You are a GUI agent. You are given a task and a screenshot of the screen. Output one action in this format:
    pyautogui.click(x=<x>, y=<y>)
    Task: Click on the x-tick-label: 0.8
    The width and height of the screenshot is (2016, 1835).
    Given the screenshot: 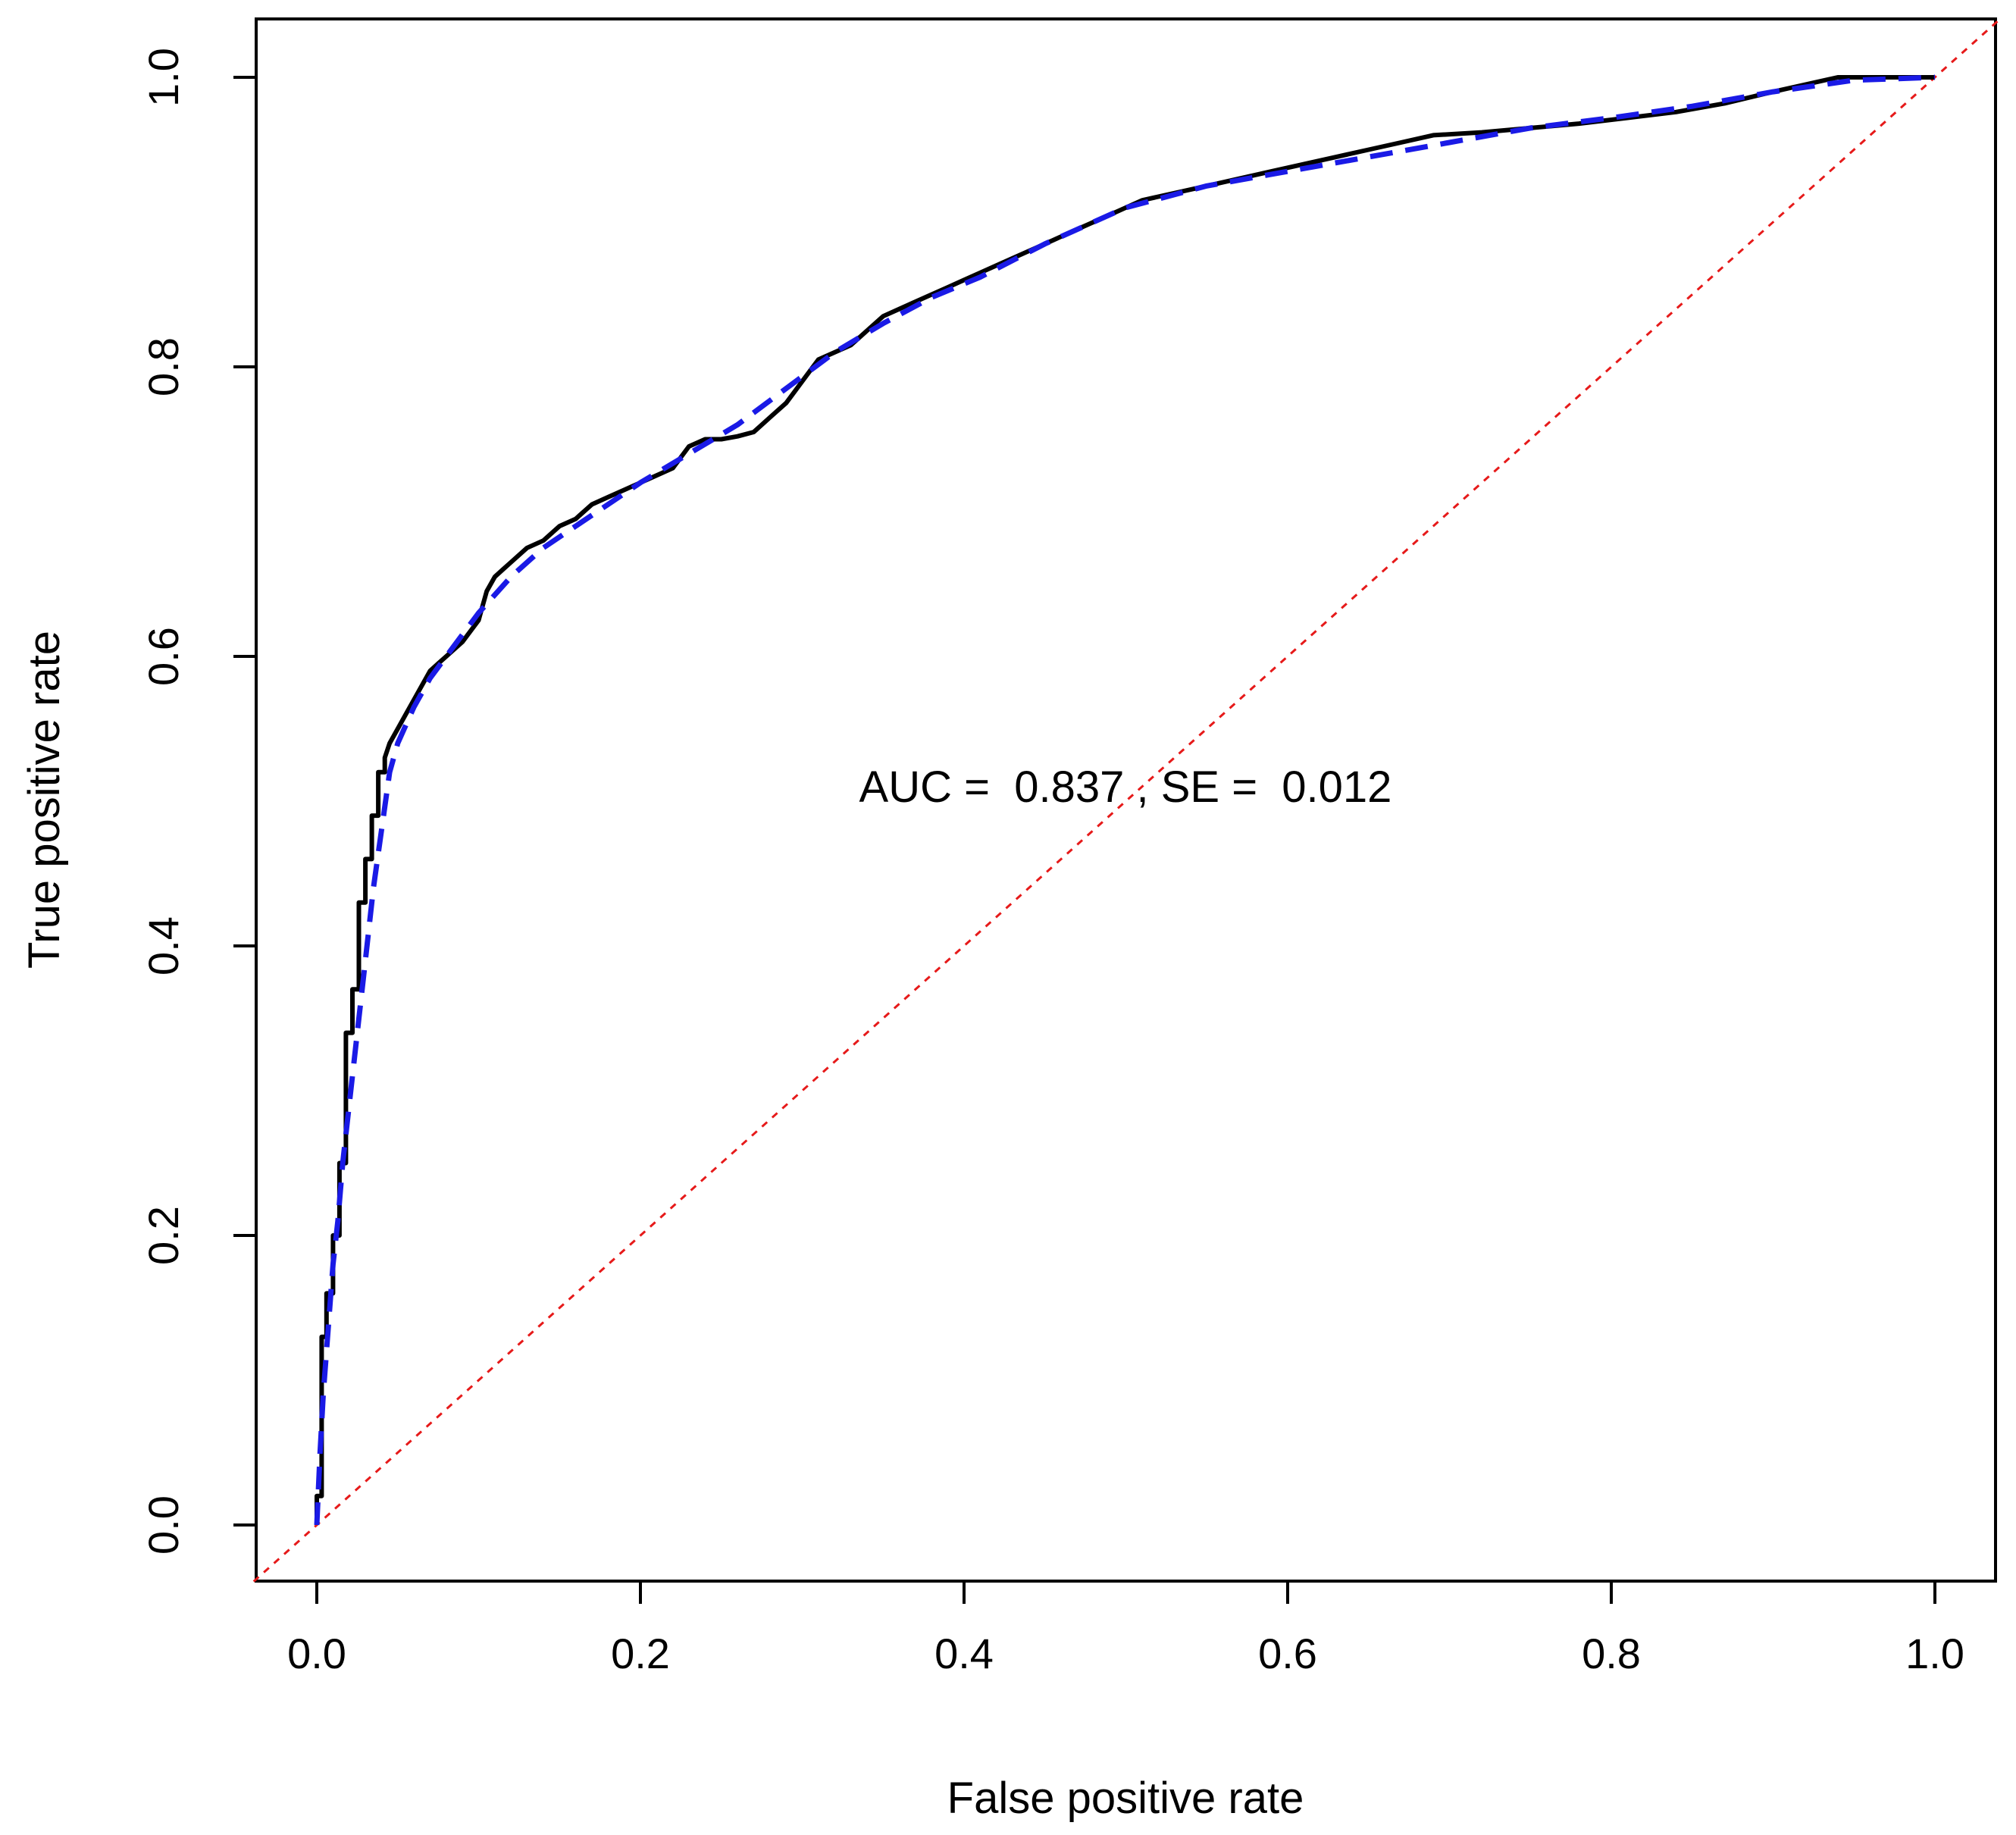 What is the action you would take?
    pyautogui.click(x=1611, y=1653)
    